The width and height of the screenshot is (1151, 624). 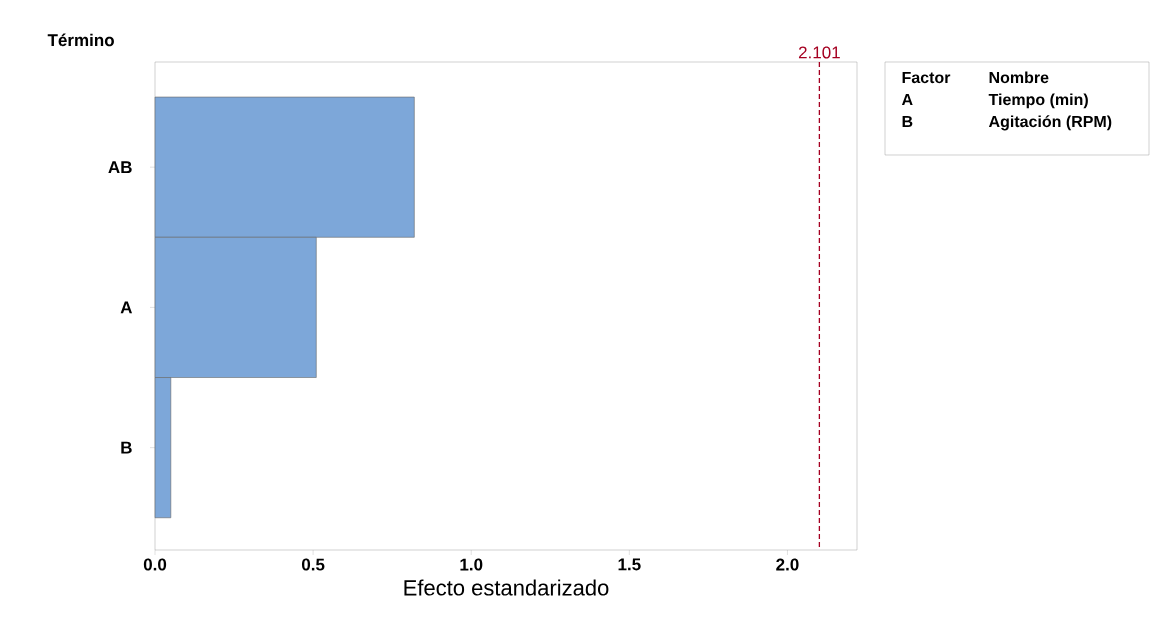 What do you see at coordinates (787, 564) in the screenshot?
I see `x-tick-label: 2.0` at bounding box center [787, 564].